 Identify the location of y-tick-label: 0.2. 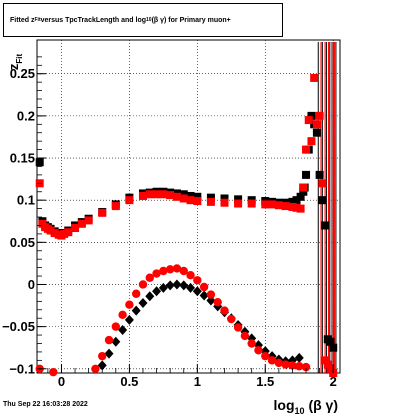
(26, 115).